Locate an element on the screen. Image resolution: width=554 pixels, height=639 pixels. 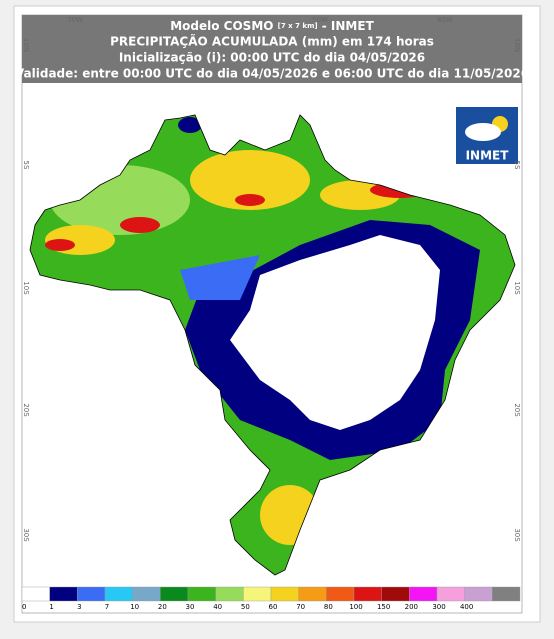
lon-label: 50W is located at coordinates (320, 20).